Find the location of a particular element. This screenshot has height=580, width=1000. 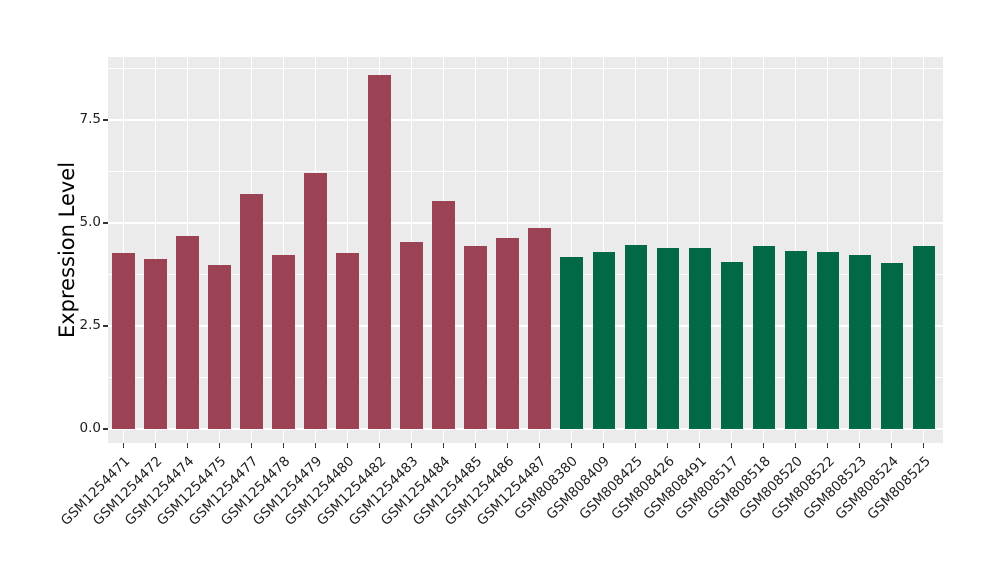

bar-GSM808522 is located at coordinates (828, 340).